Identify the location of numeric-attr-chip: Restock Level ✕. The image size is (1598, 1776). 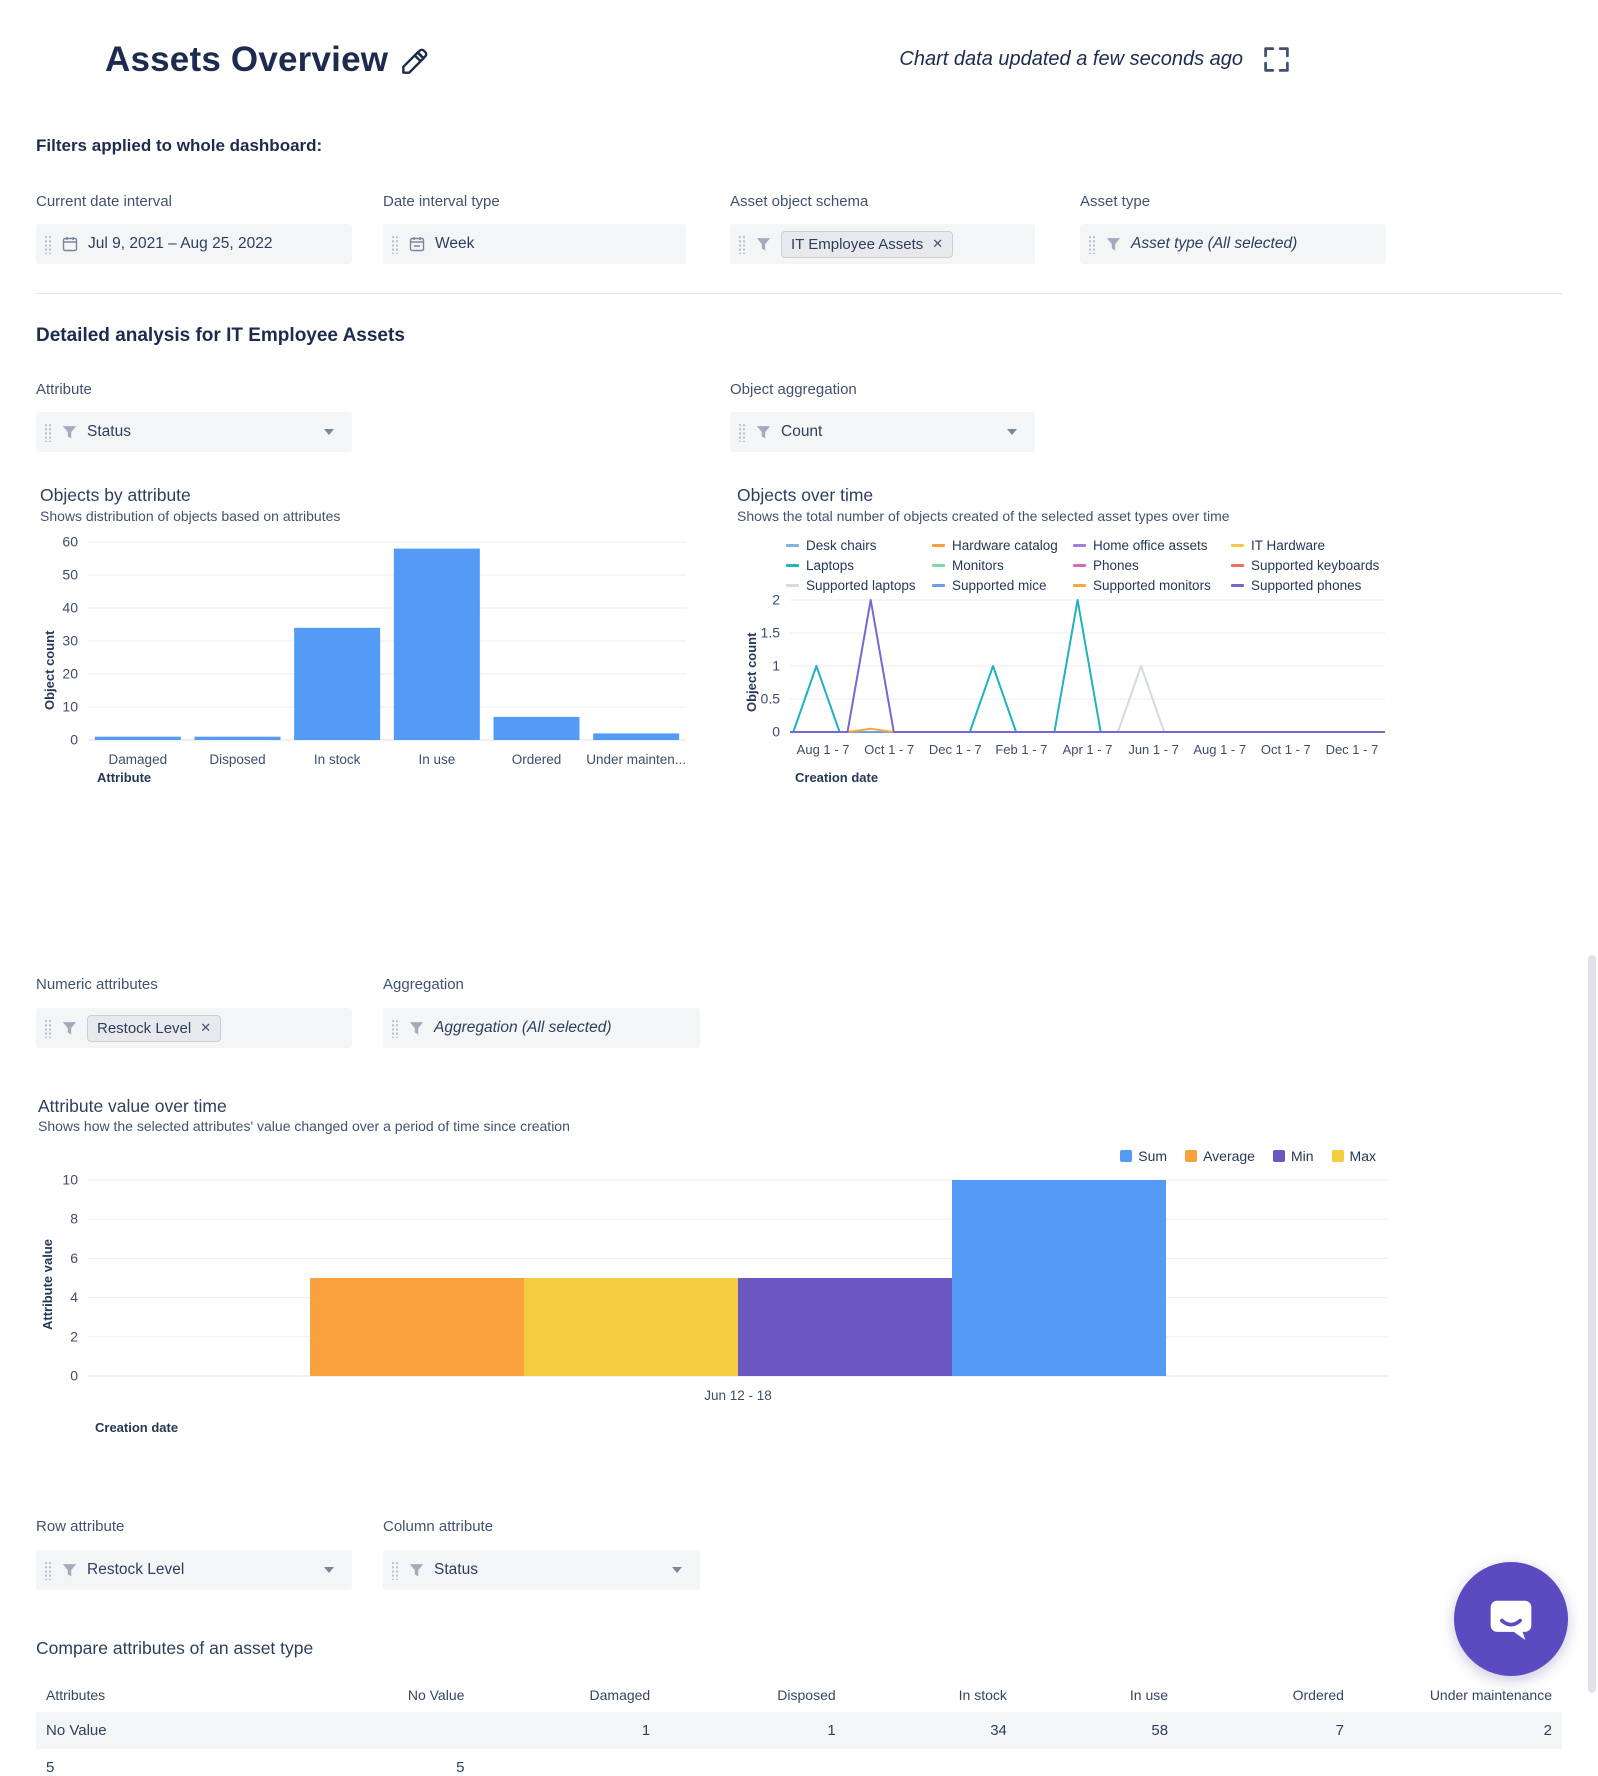
(154, 1028).